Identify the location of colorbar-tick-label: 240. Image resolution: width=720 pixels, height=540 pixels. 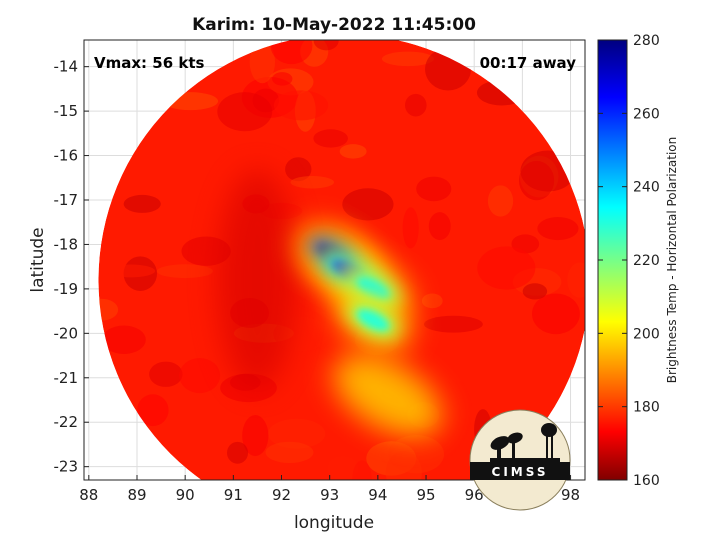
(646, 188).